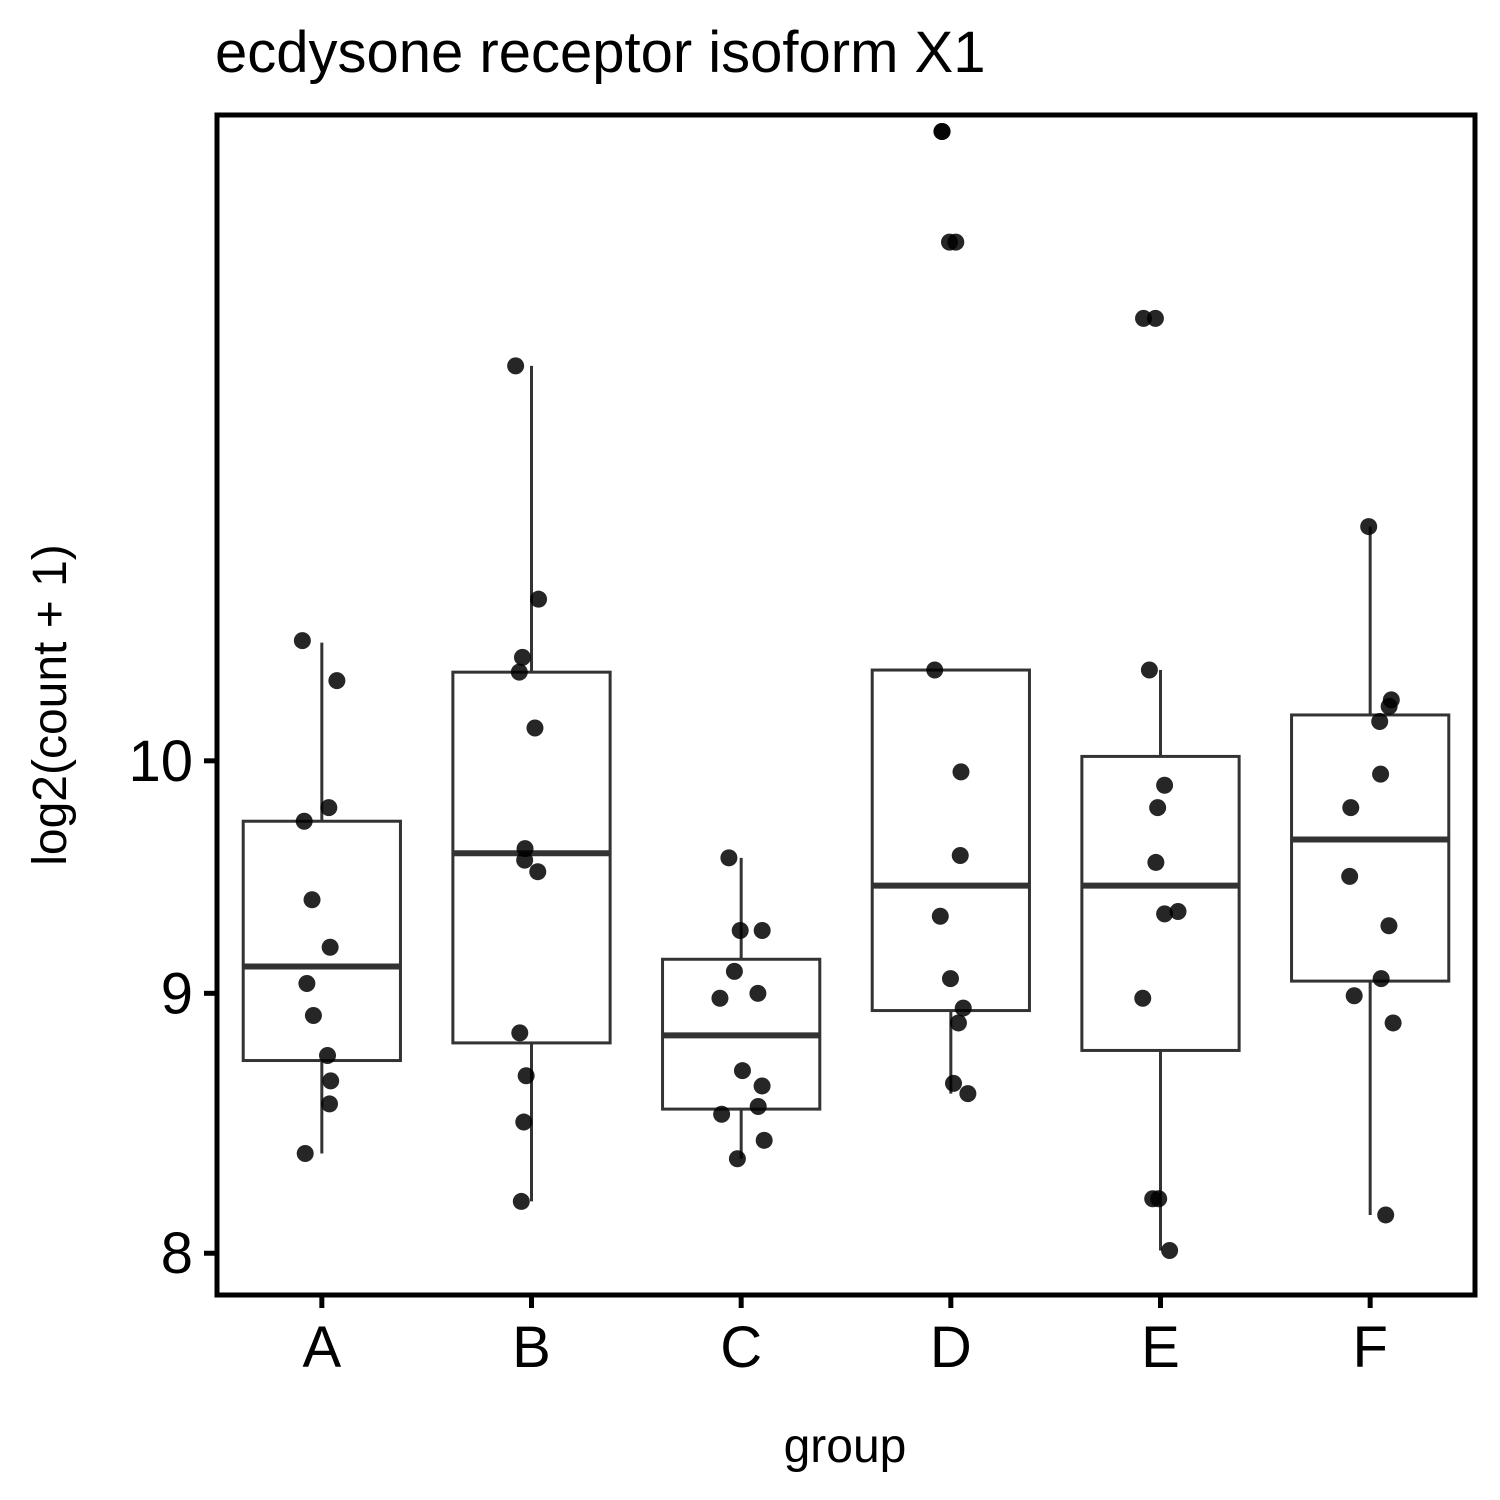  Describe the element at coordinates (741, 1347) in the screenshot. I see `x-tick-label: C` at that location.